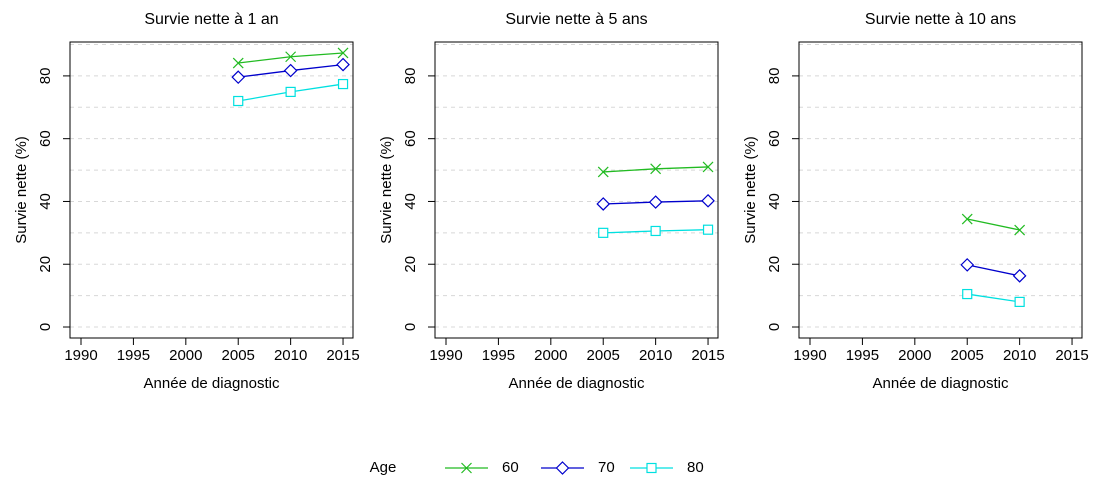 This screenshot has height=480, width=1094. I want to click on chart-title: Survie nette à 5 ans, so click(576, 19).